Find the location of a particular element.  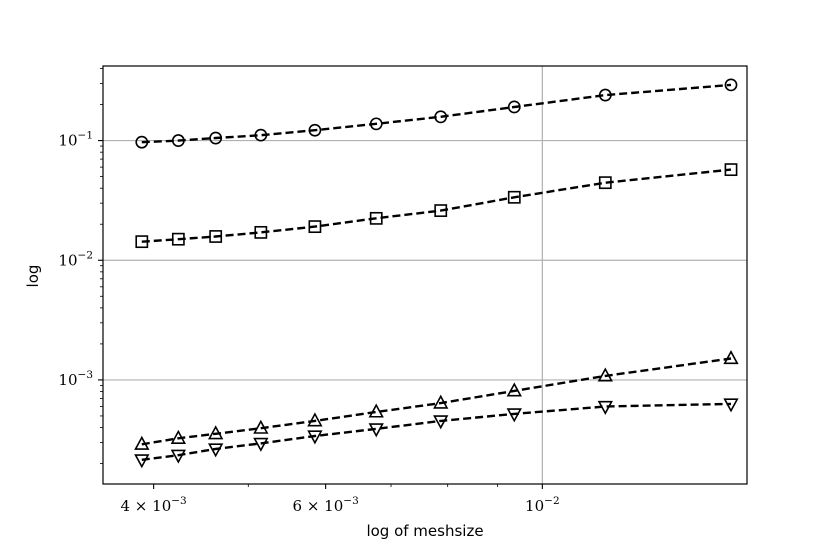

series-square is located at coordinates (436, 206).